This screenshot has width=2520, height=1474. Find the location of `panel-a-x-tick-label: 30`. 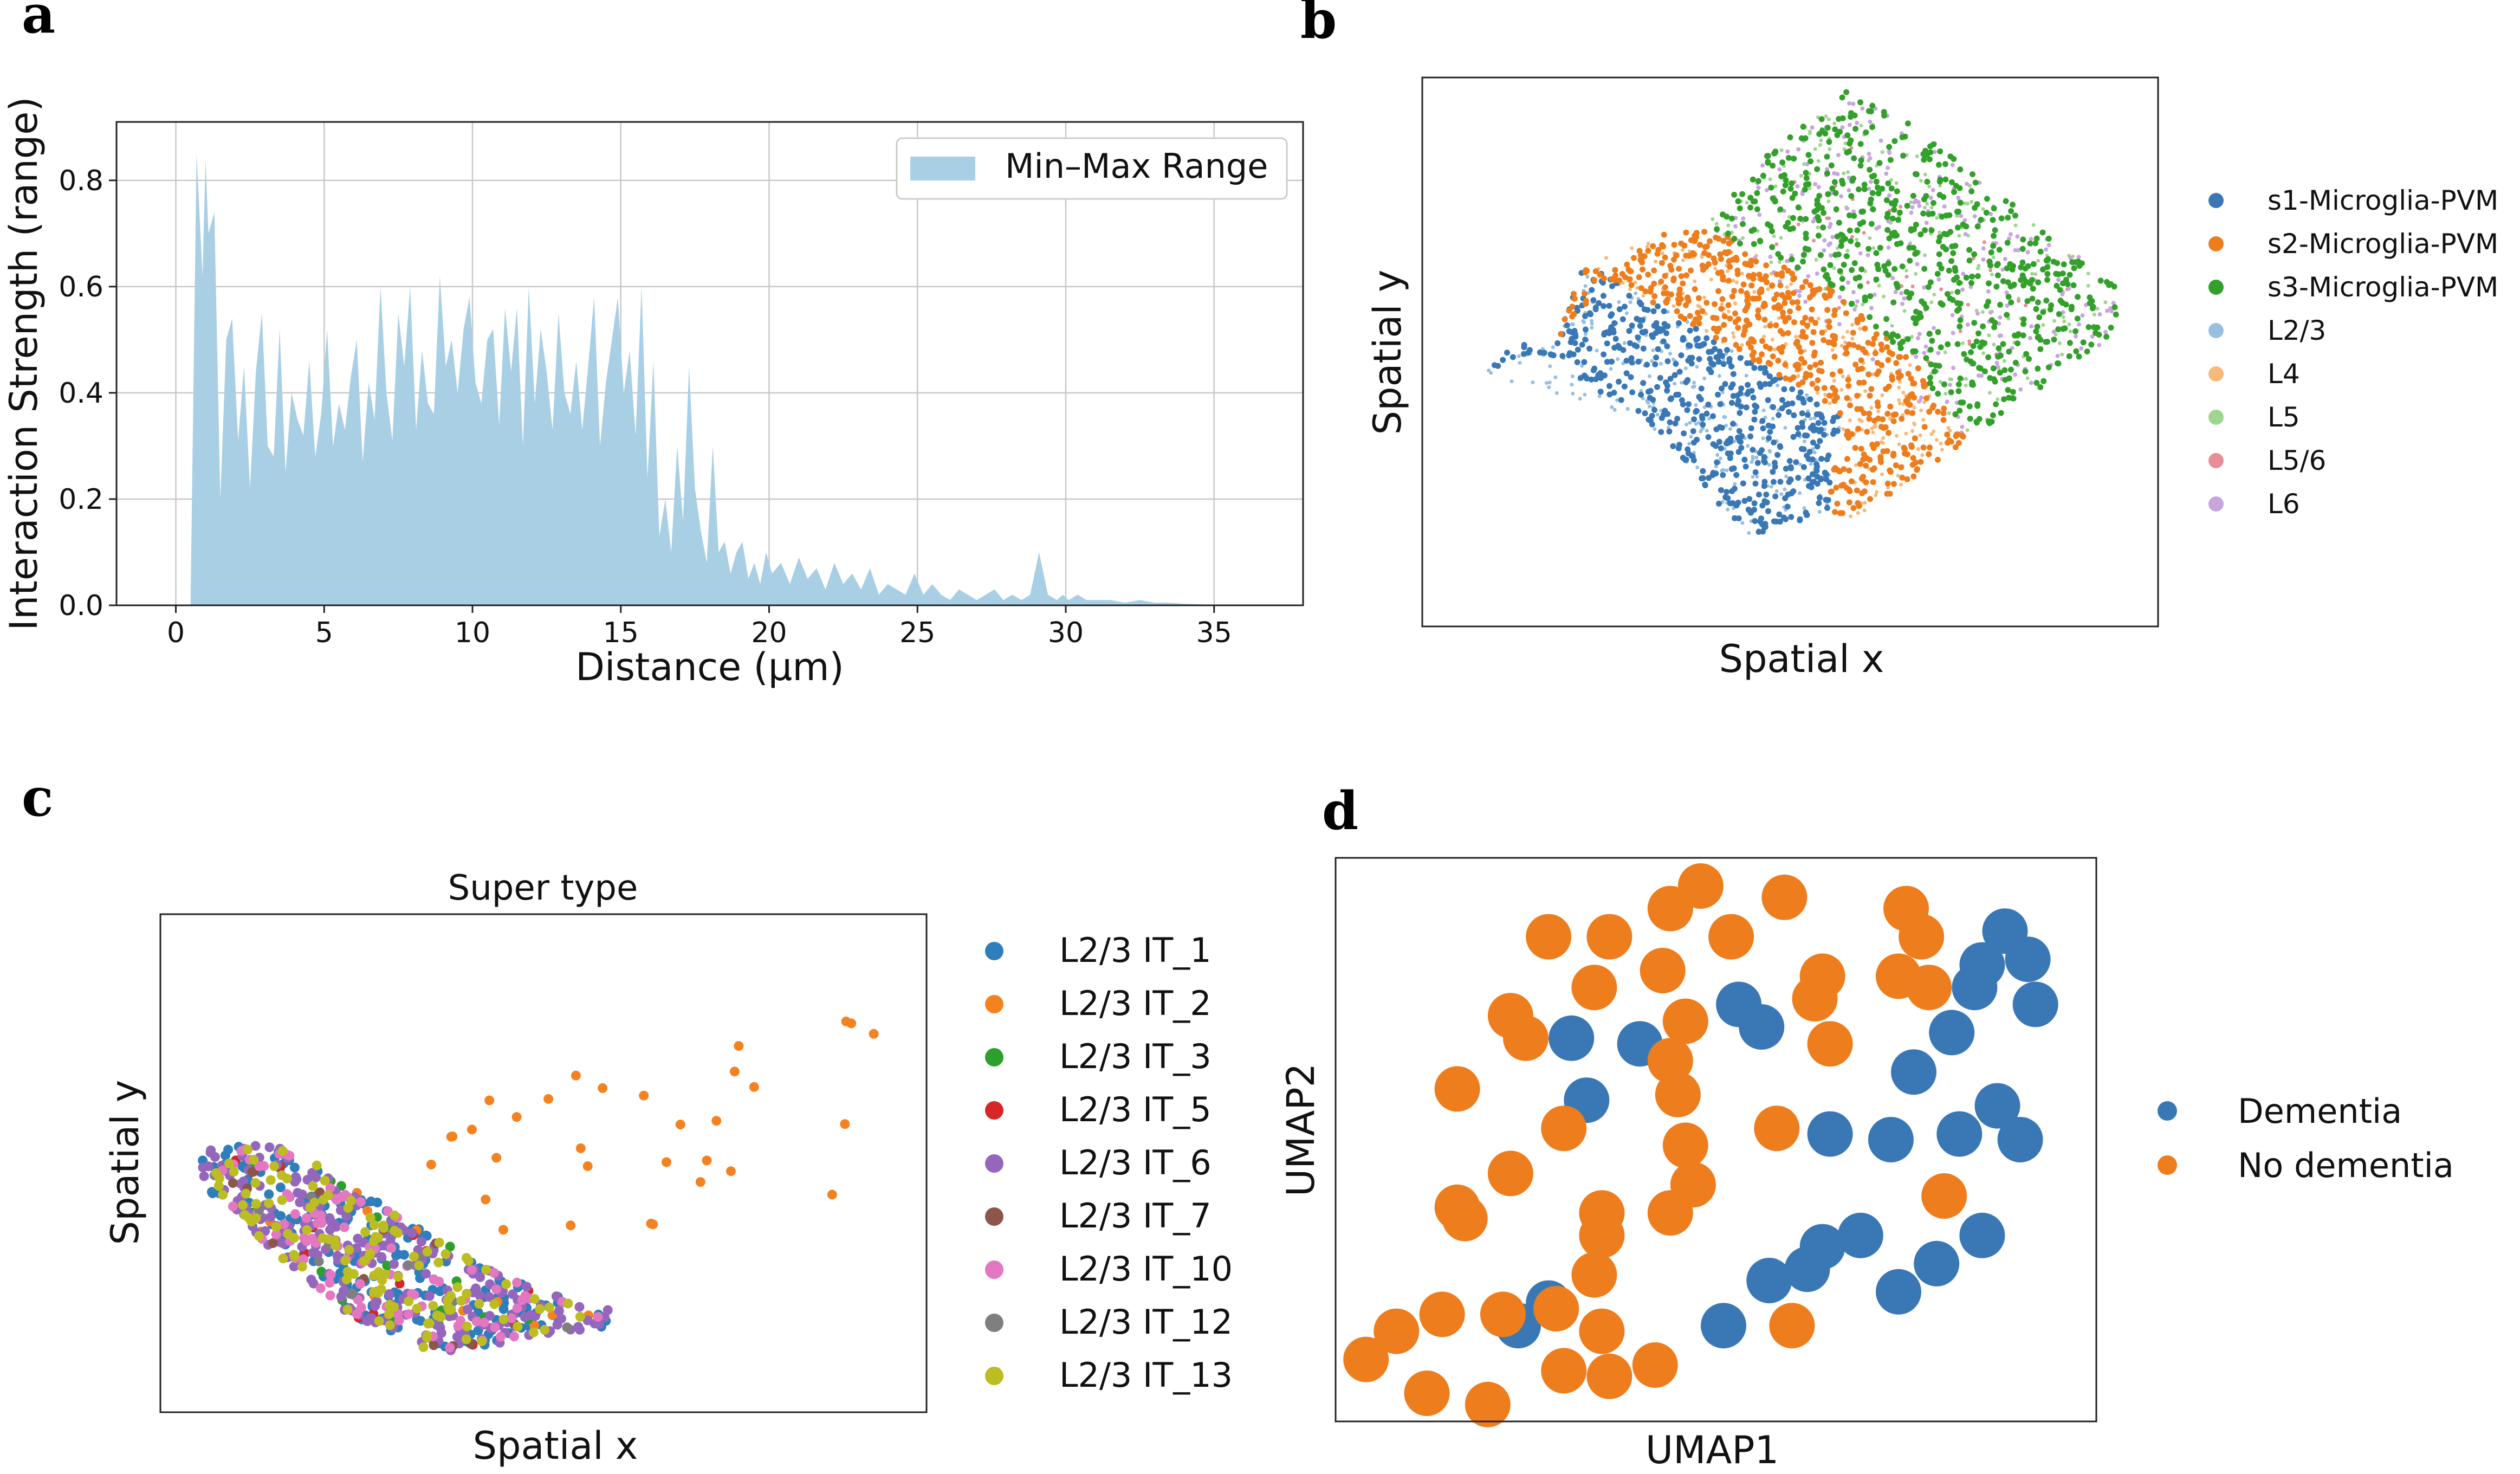

panel-a-x-tick-label: 30 is located at coordinates (1066, 633).